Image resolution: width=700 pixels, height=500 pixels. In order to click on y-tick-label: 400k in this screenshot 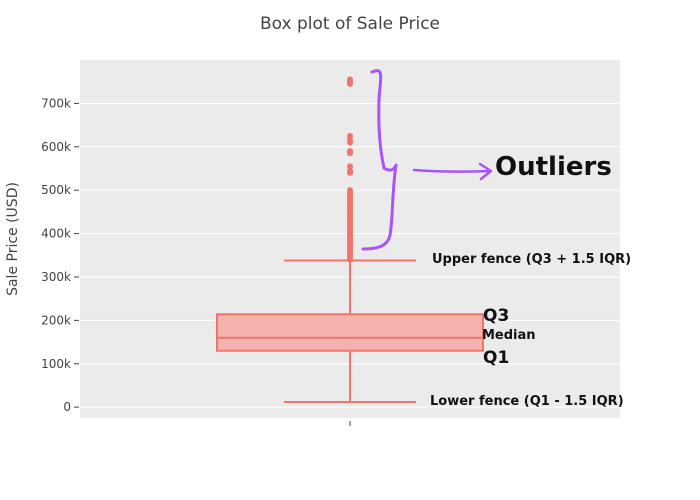, I will do `click(56, 234)`.